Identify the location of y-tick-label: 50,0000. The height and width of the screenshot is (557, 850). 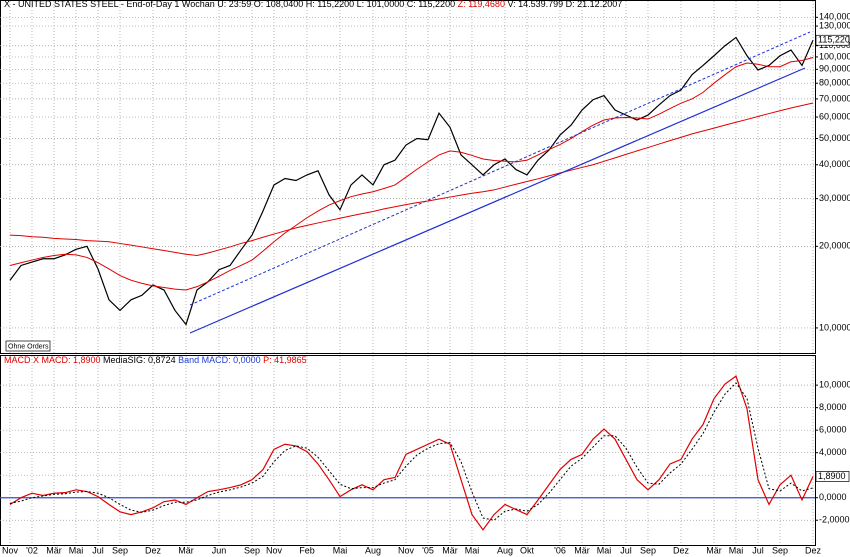
(834, 138).